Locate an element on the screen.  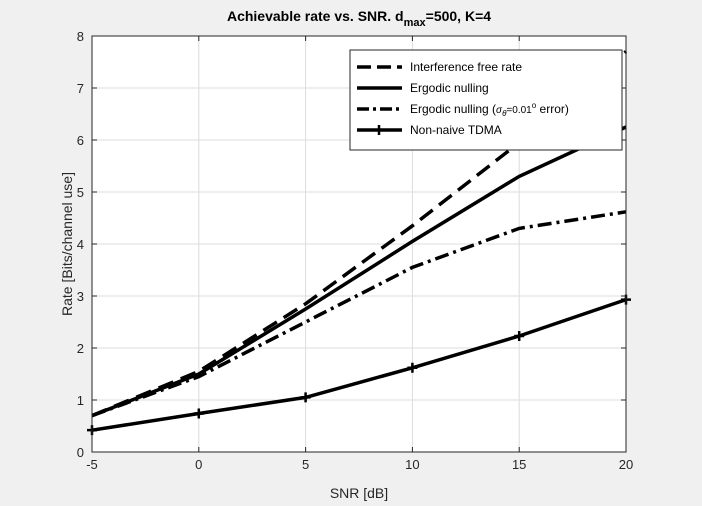
chart-title-subscript: max is located at coordinates (415, 23).